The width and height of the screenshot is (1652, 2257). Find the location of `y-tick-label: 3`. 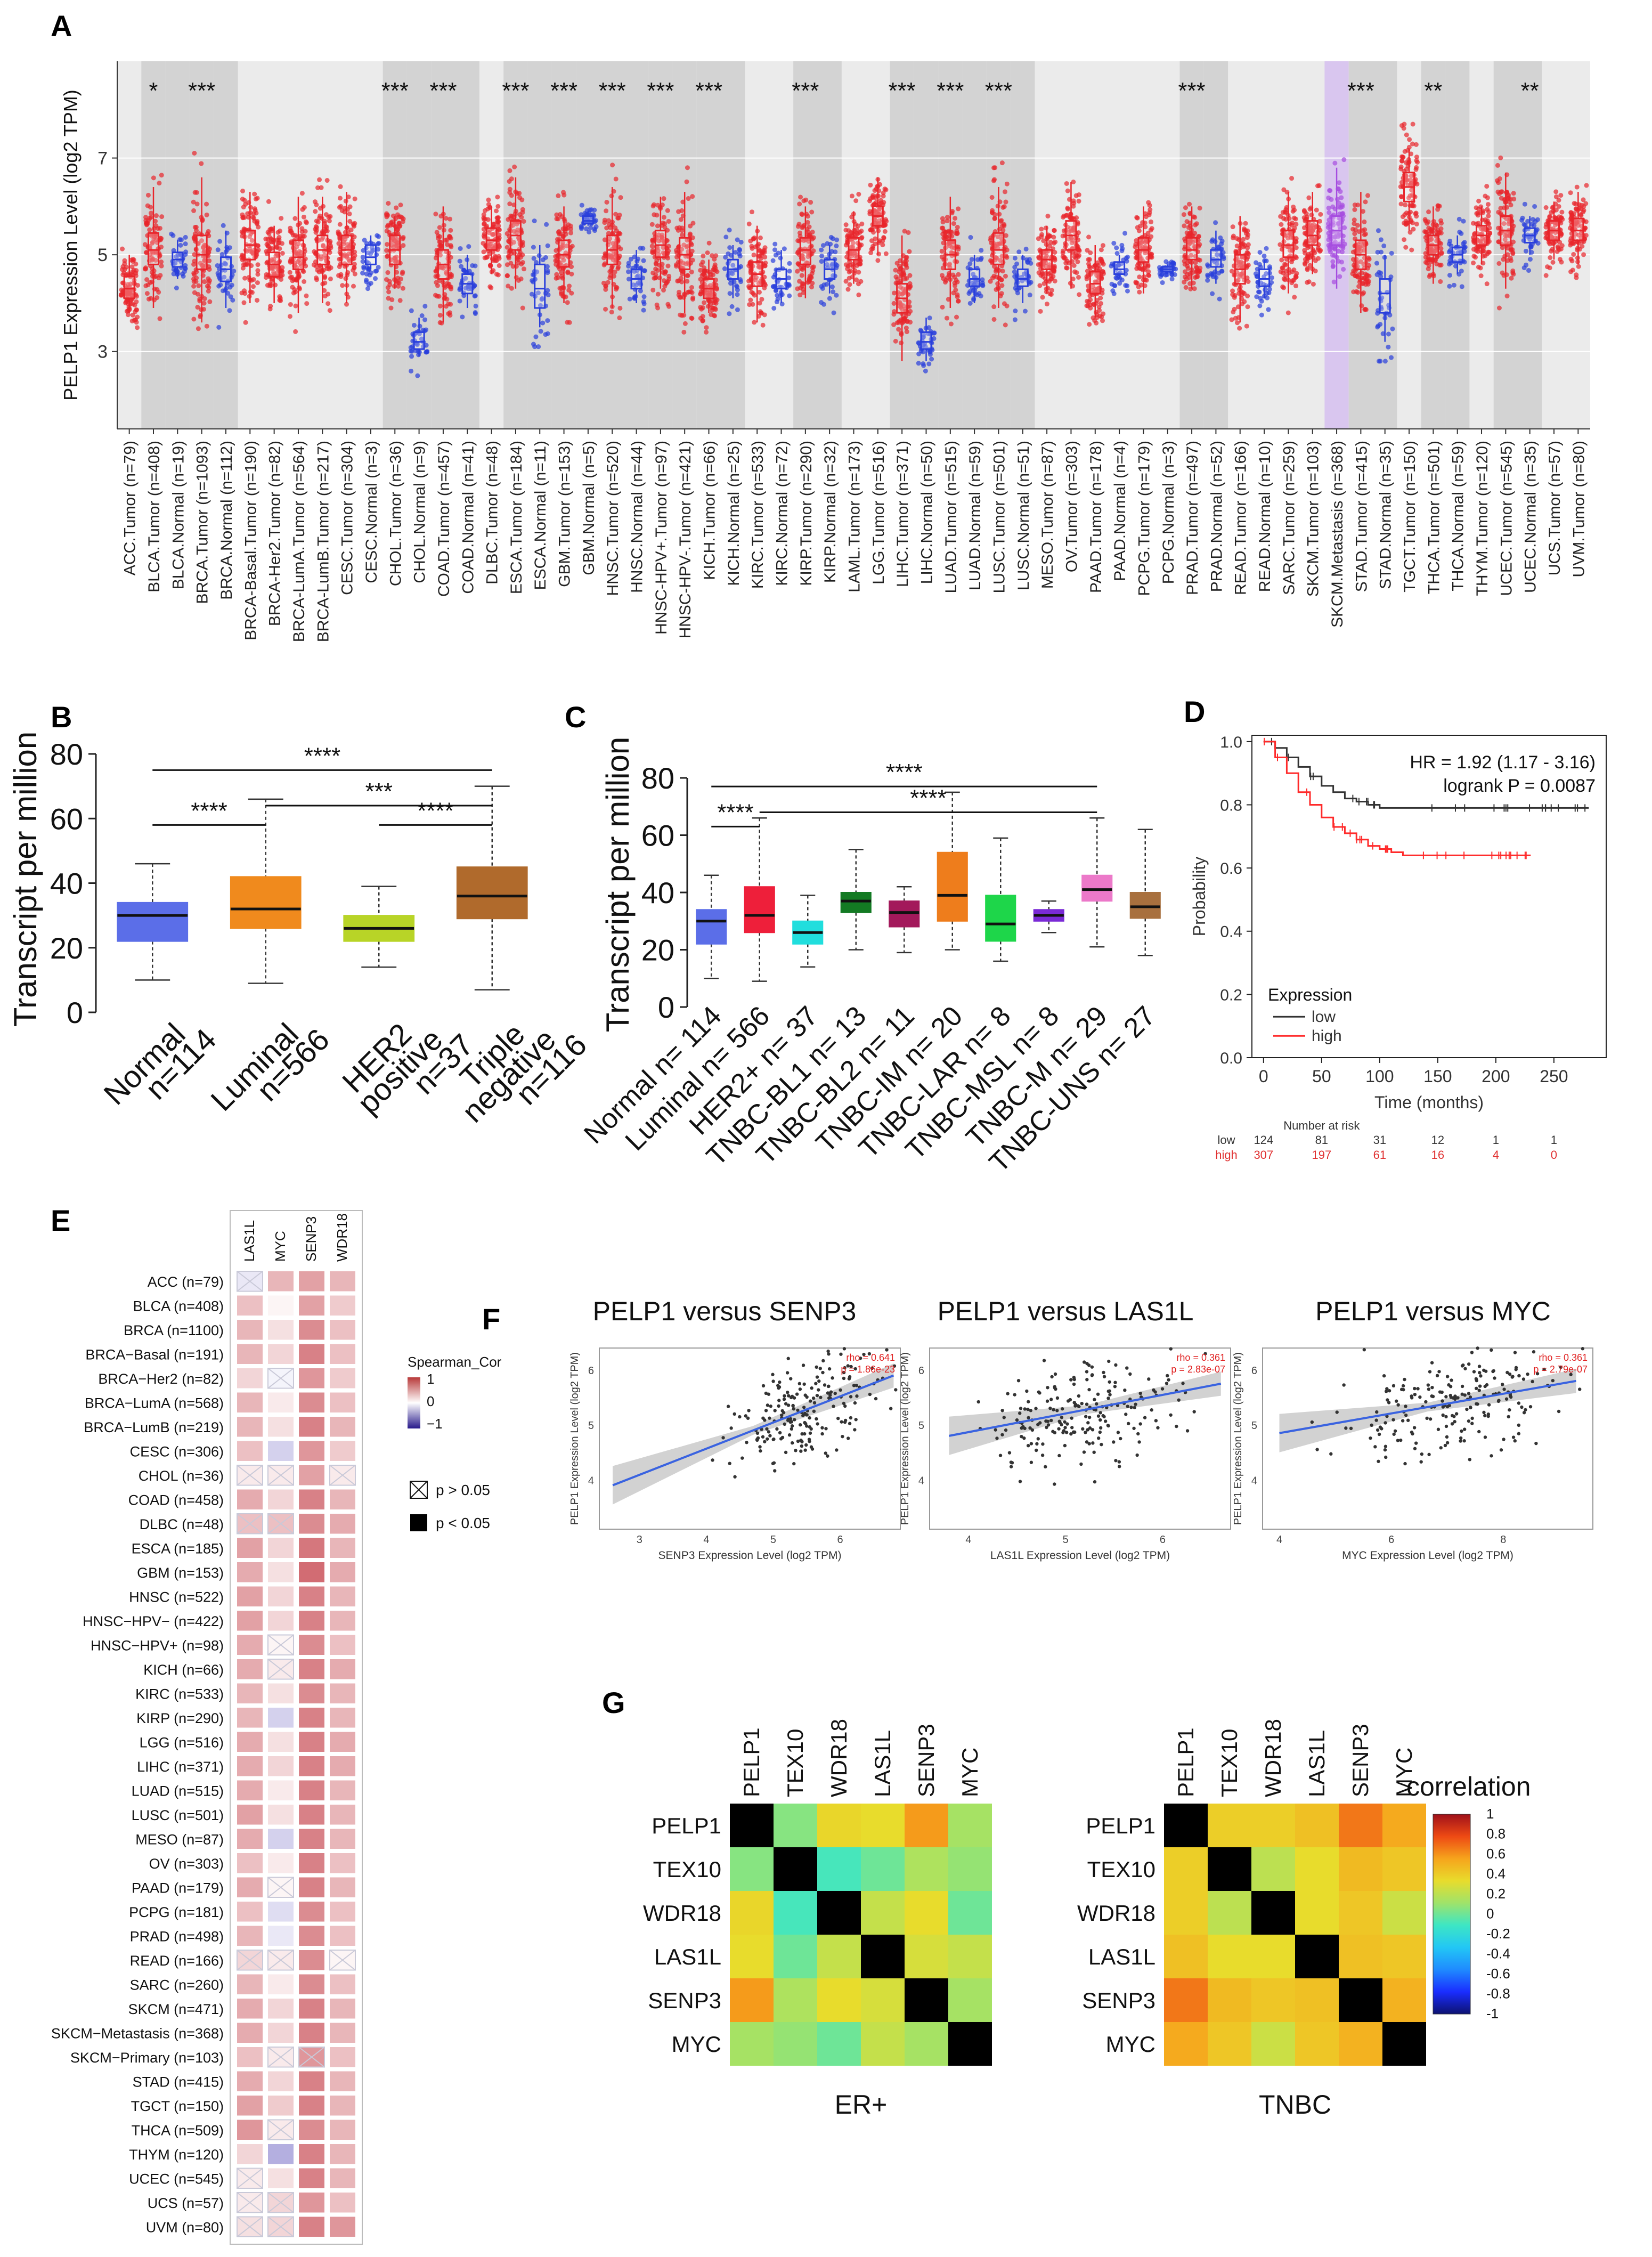

y-tick-label: 3 is located at coordinates (102, 352).